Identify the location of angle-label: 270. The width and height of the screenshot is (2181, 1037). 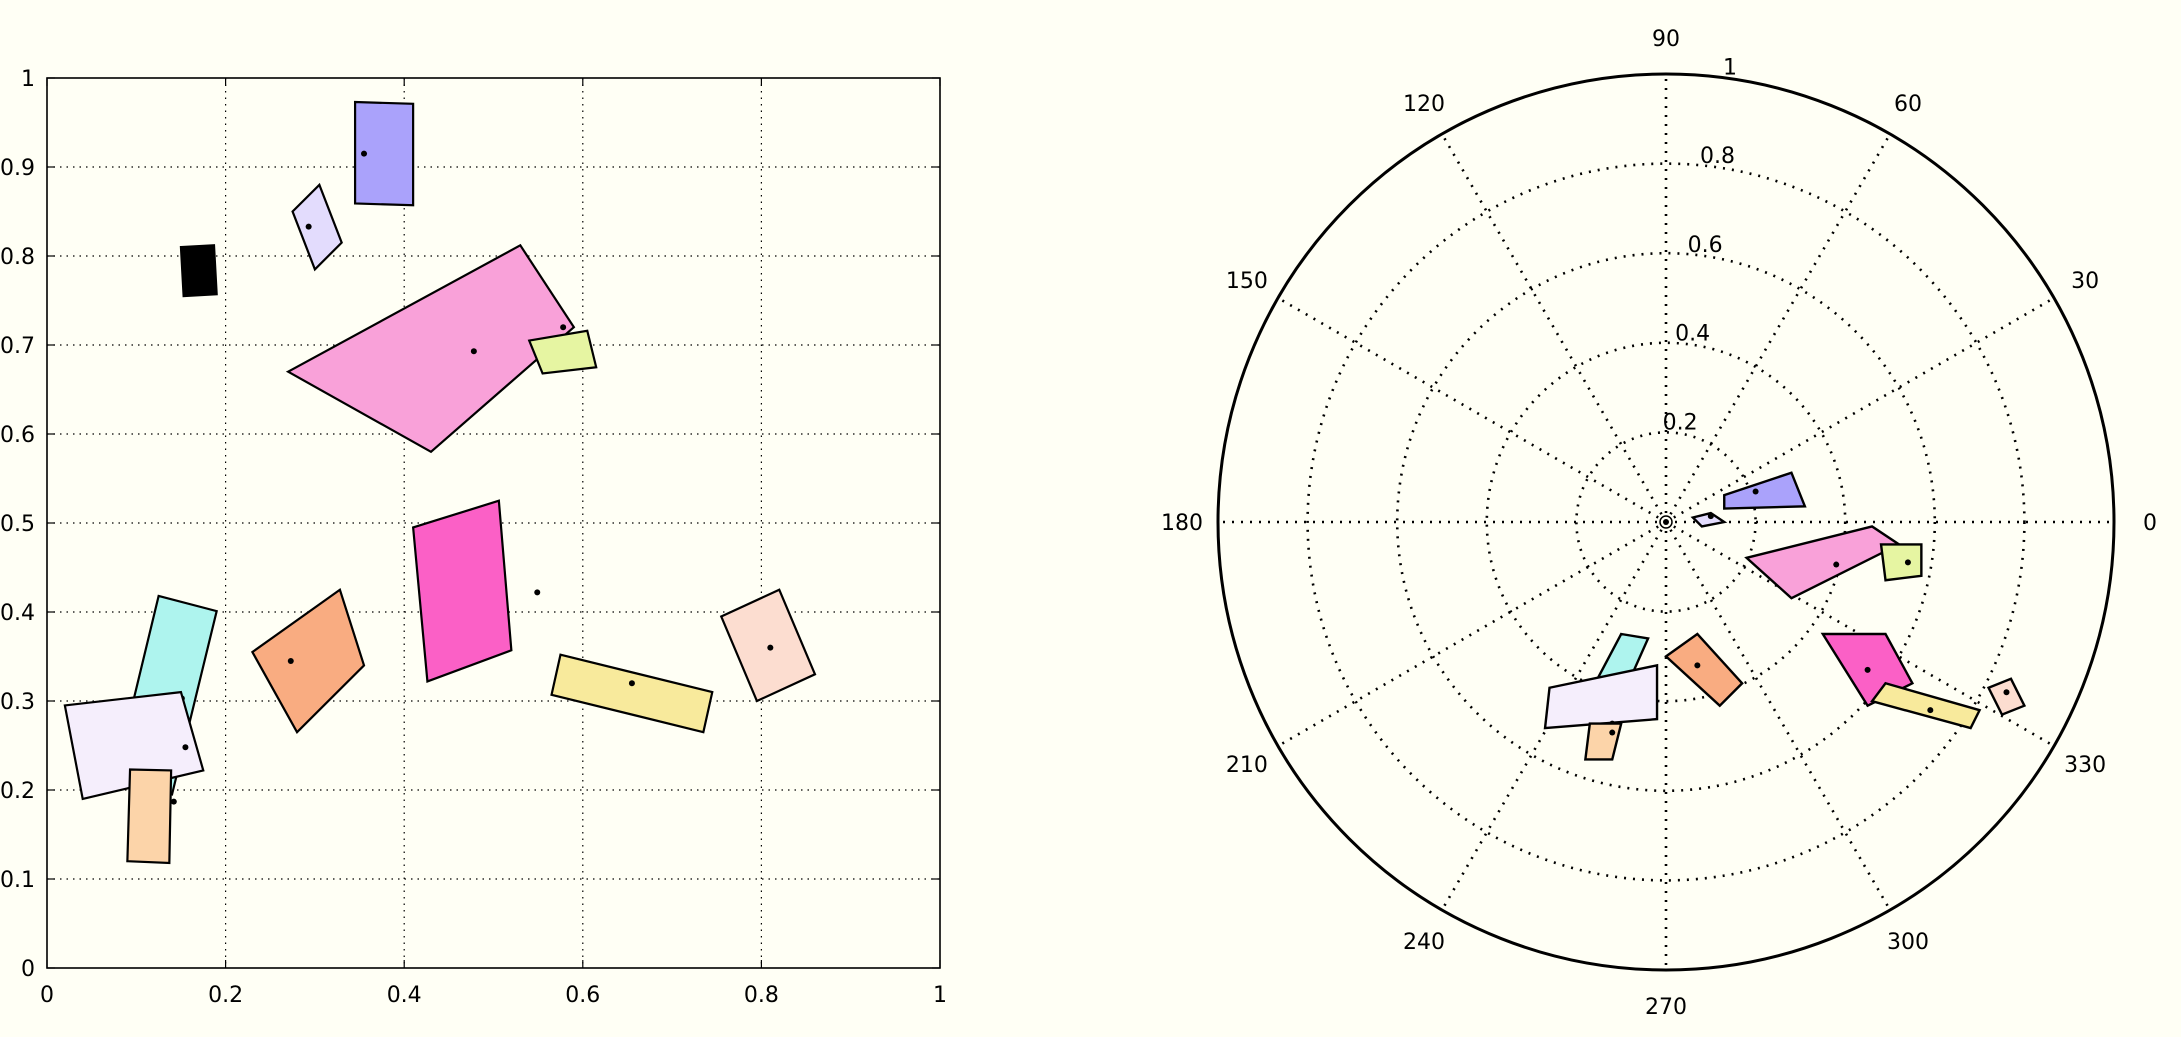
(1666, 1007).